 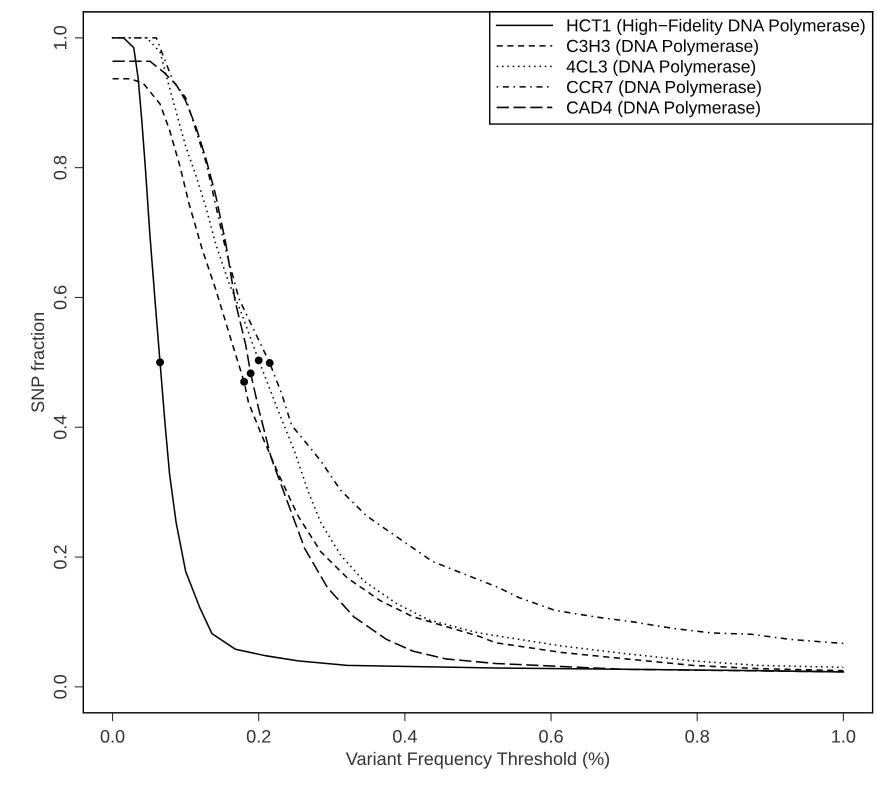 I want to click on x-tick-label: 1.0, so click(x=844, y=736).